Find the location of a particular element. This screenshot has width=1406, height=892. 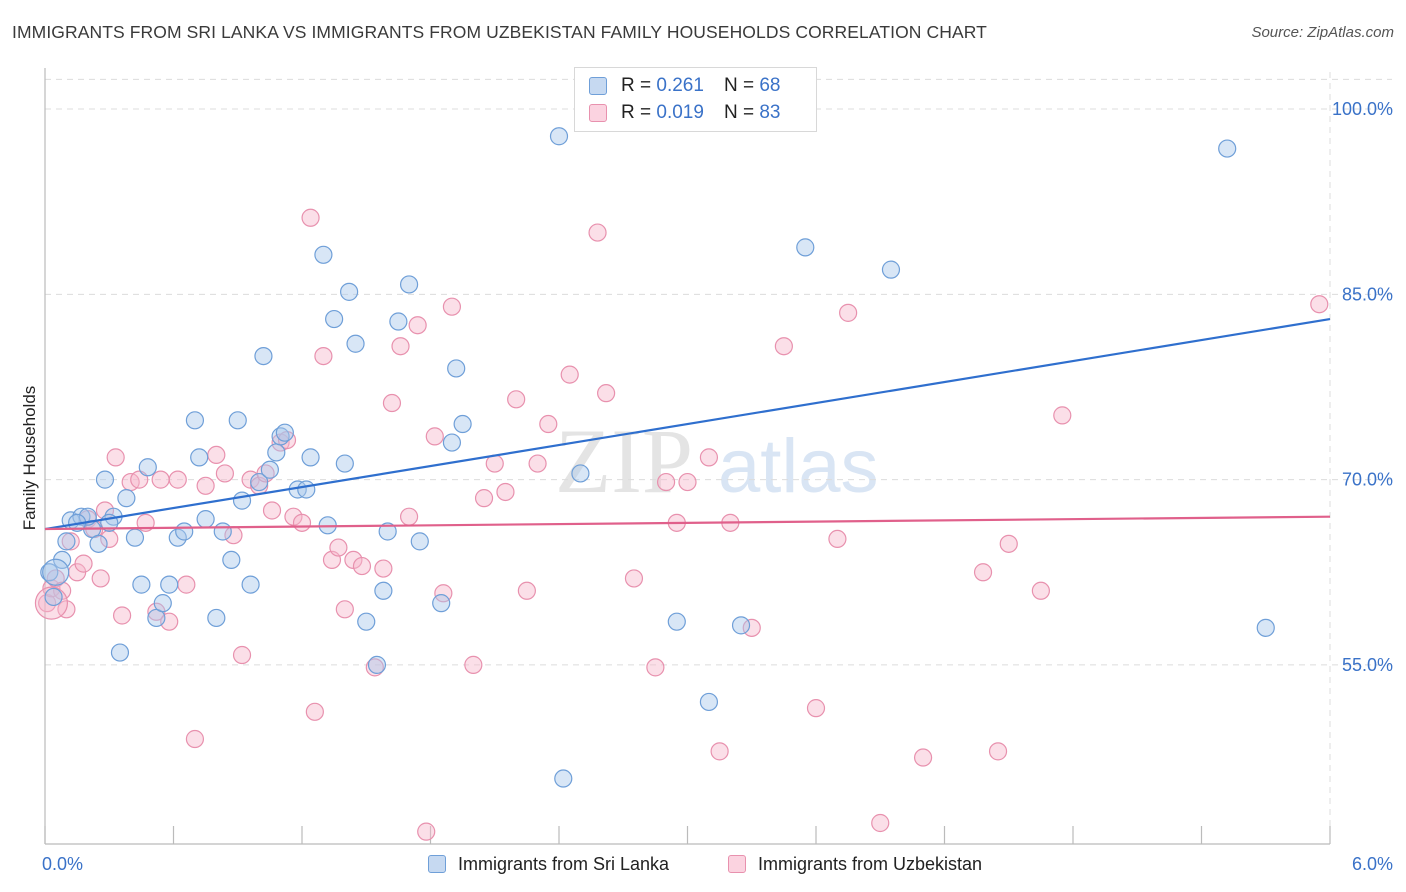

y-tick-label: 100.0% is located at coordinates (1362, 109).